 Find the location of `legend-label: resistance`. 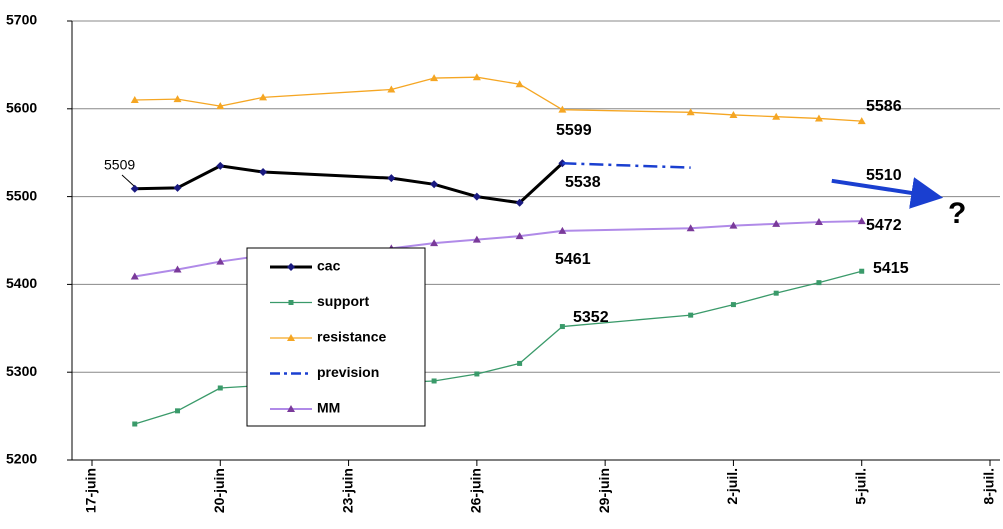

legend-label: resistance is located at coordinates (351, 337).